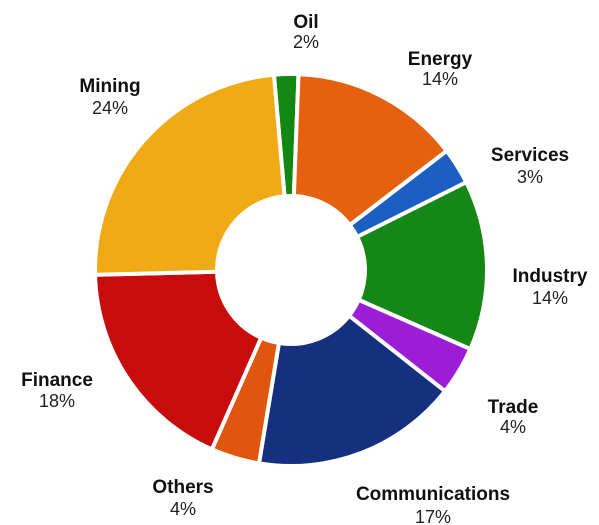 The width and height of the screenshot is (599, 525). Describe the element at coordinates (433, 516) in the screenshot. I see `slice-percent-communications: 17%` at that location.